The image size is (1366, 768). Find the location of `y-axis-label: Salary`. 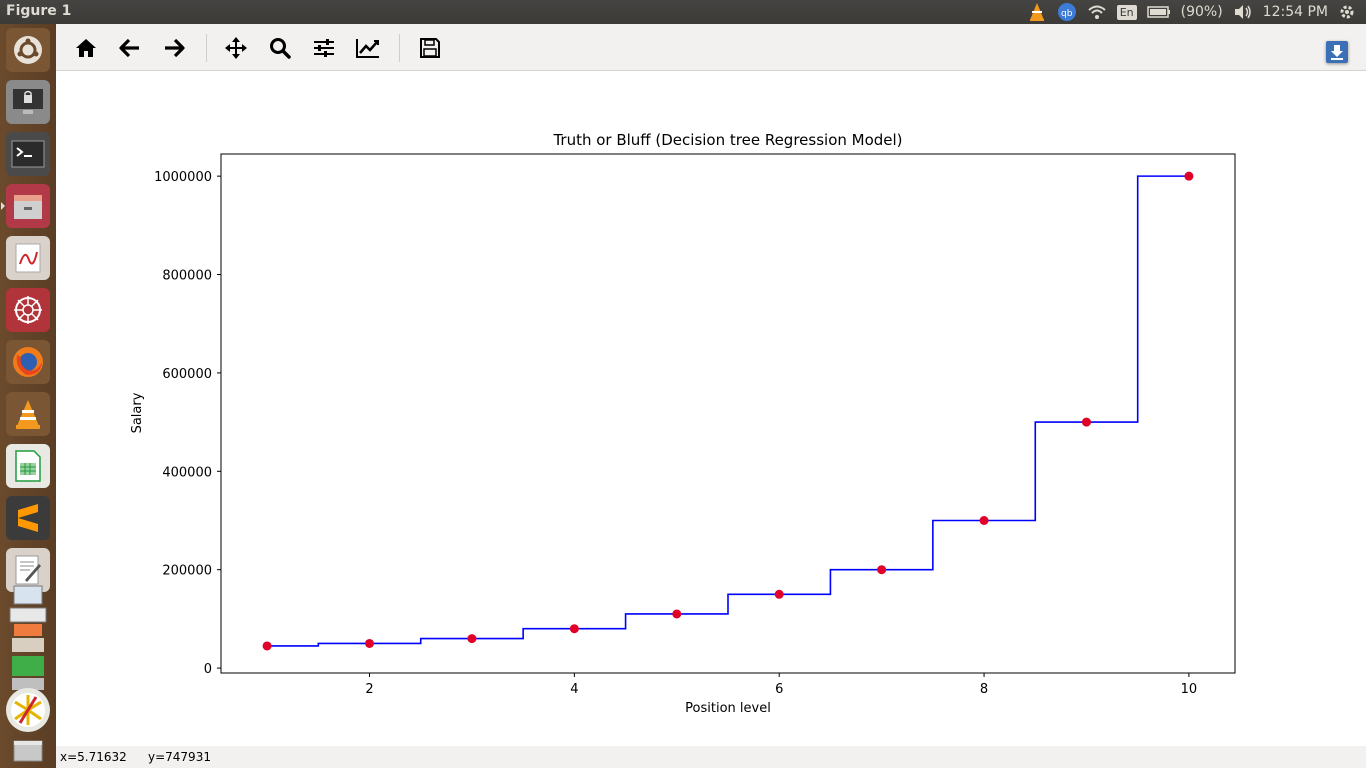

y-axis-label: Salary is located at coordinates (137, 412).